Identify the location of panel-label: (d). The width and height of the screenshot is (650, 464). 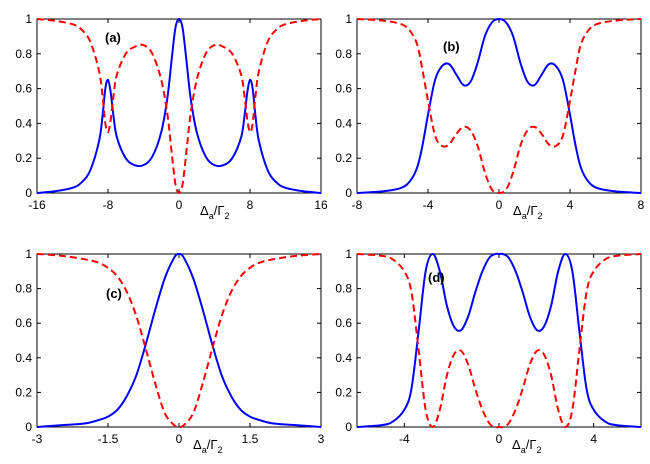
(436, 277).